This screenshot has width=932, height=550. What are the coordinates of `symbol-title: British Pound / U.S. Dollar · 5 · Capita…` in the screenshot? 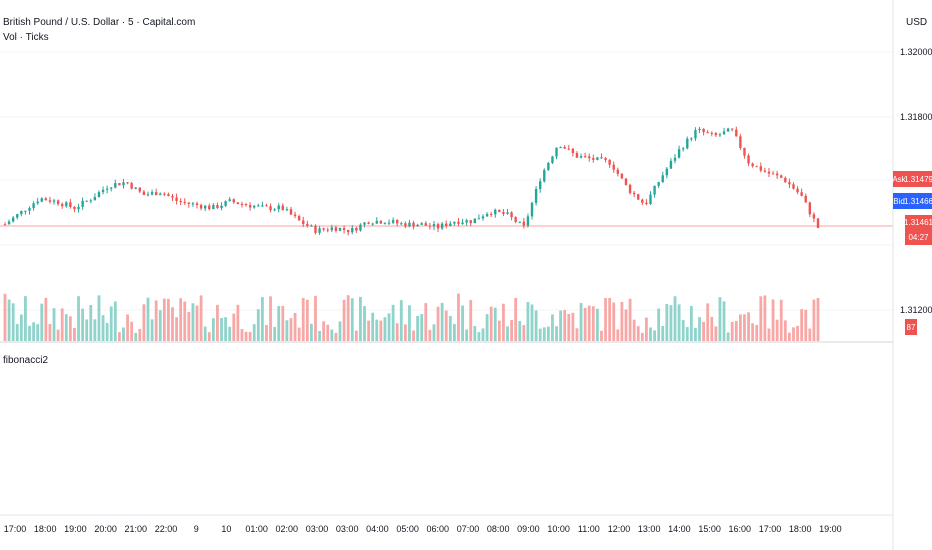 It's located at (99, 22).